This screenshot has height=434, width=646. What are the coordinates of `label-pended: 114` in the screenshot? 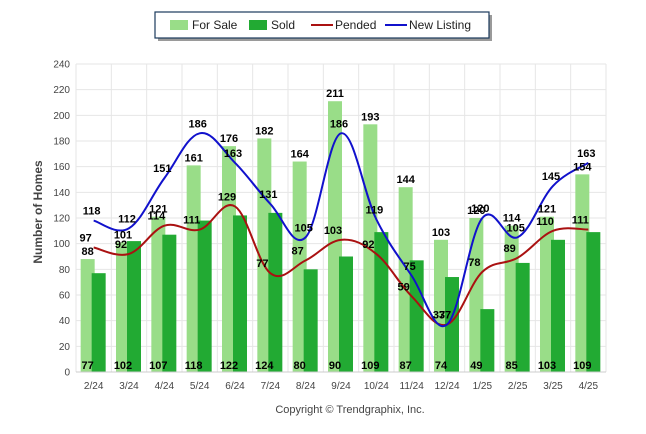 It's located at (156, 217).